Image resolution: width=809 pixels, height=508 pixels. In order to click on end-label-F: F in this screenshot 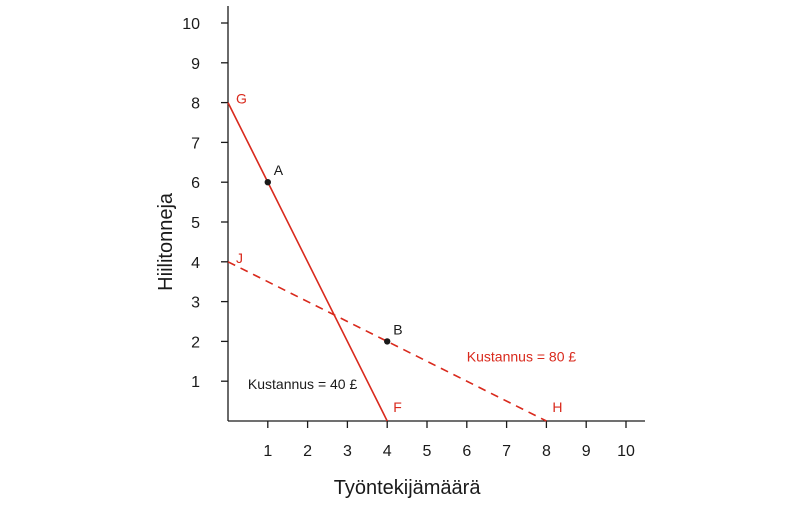, I will do `click(397, 407)`.